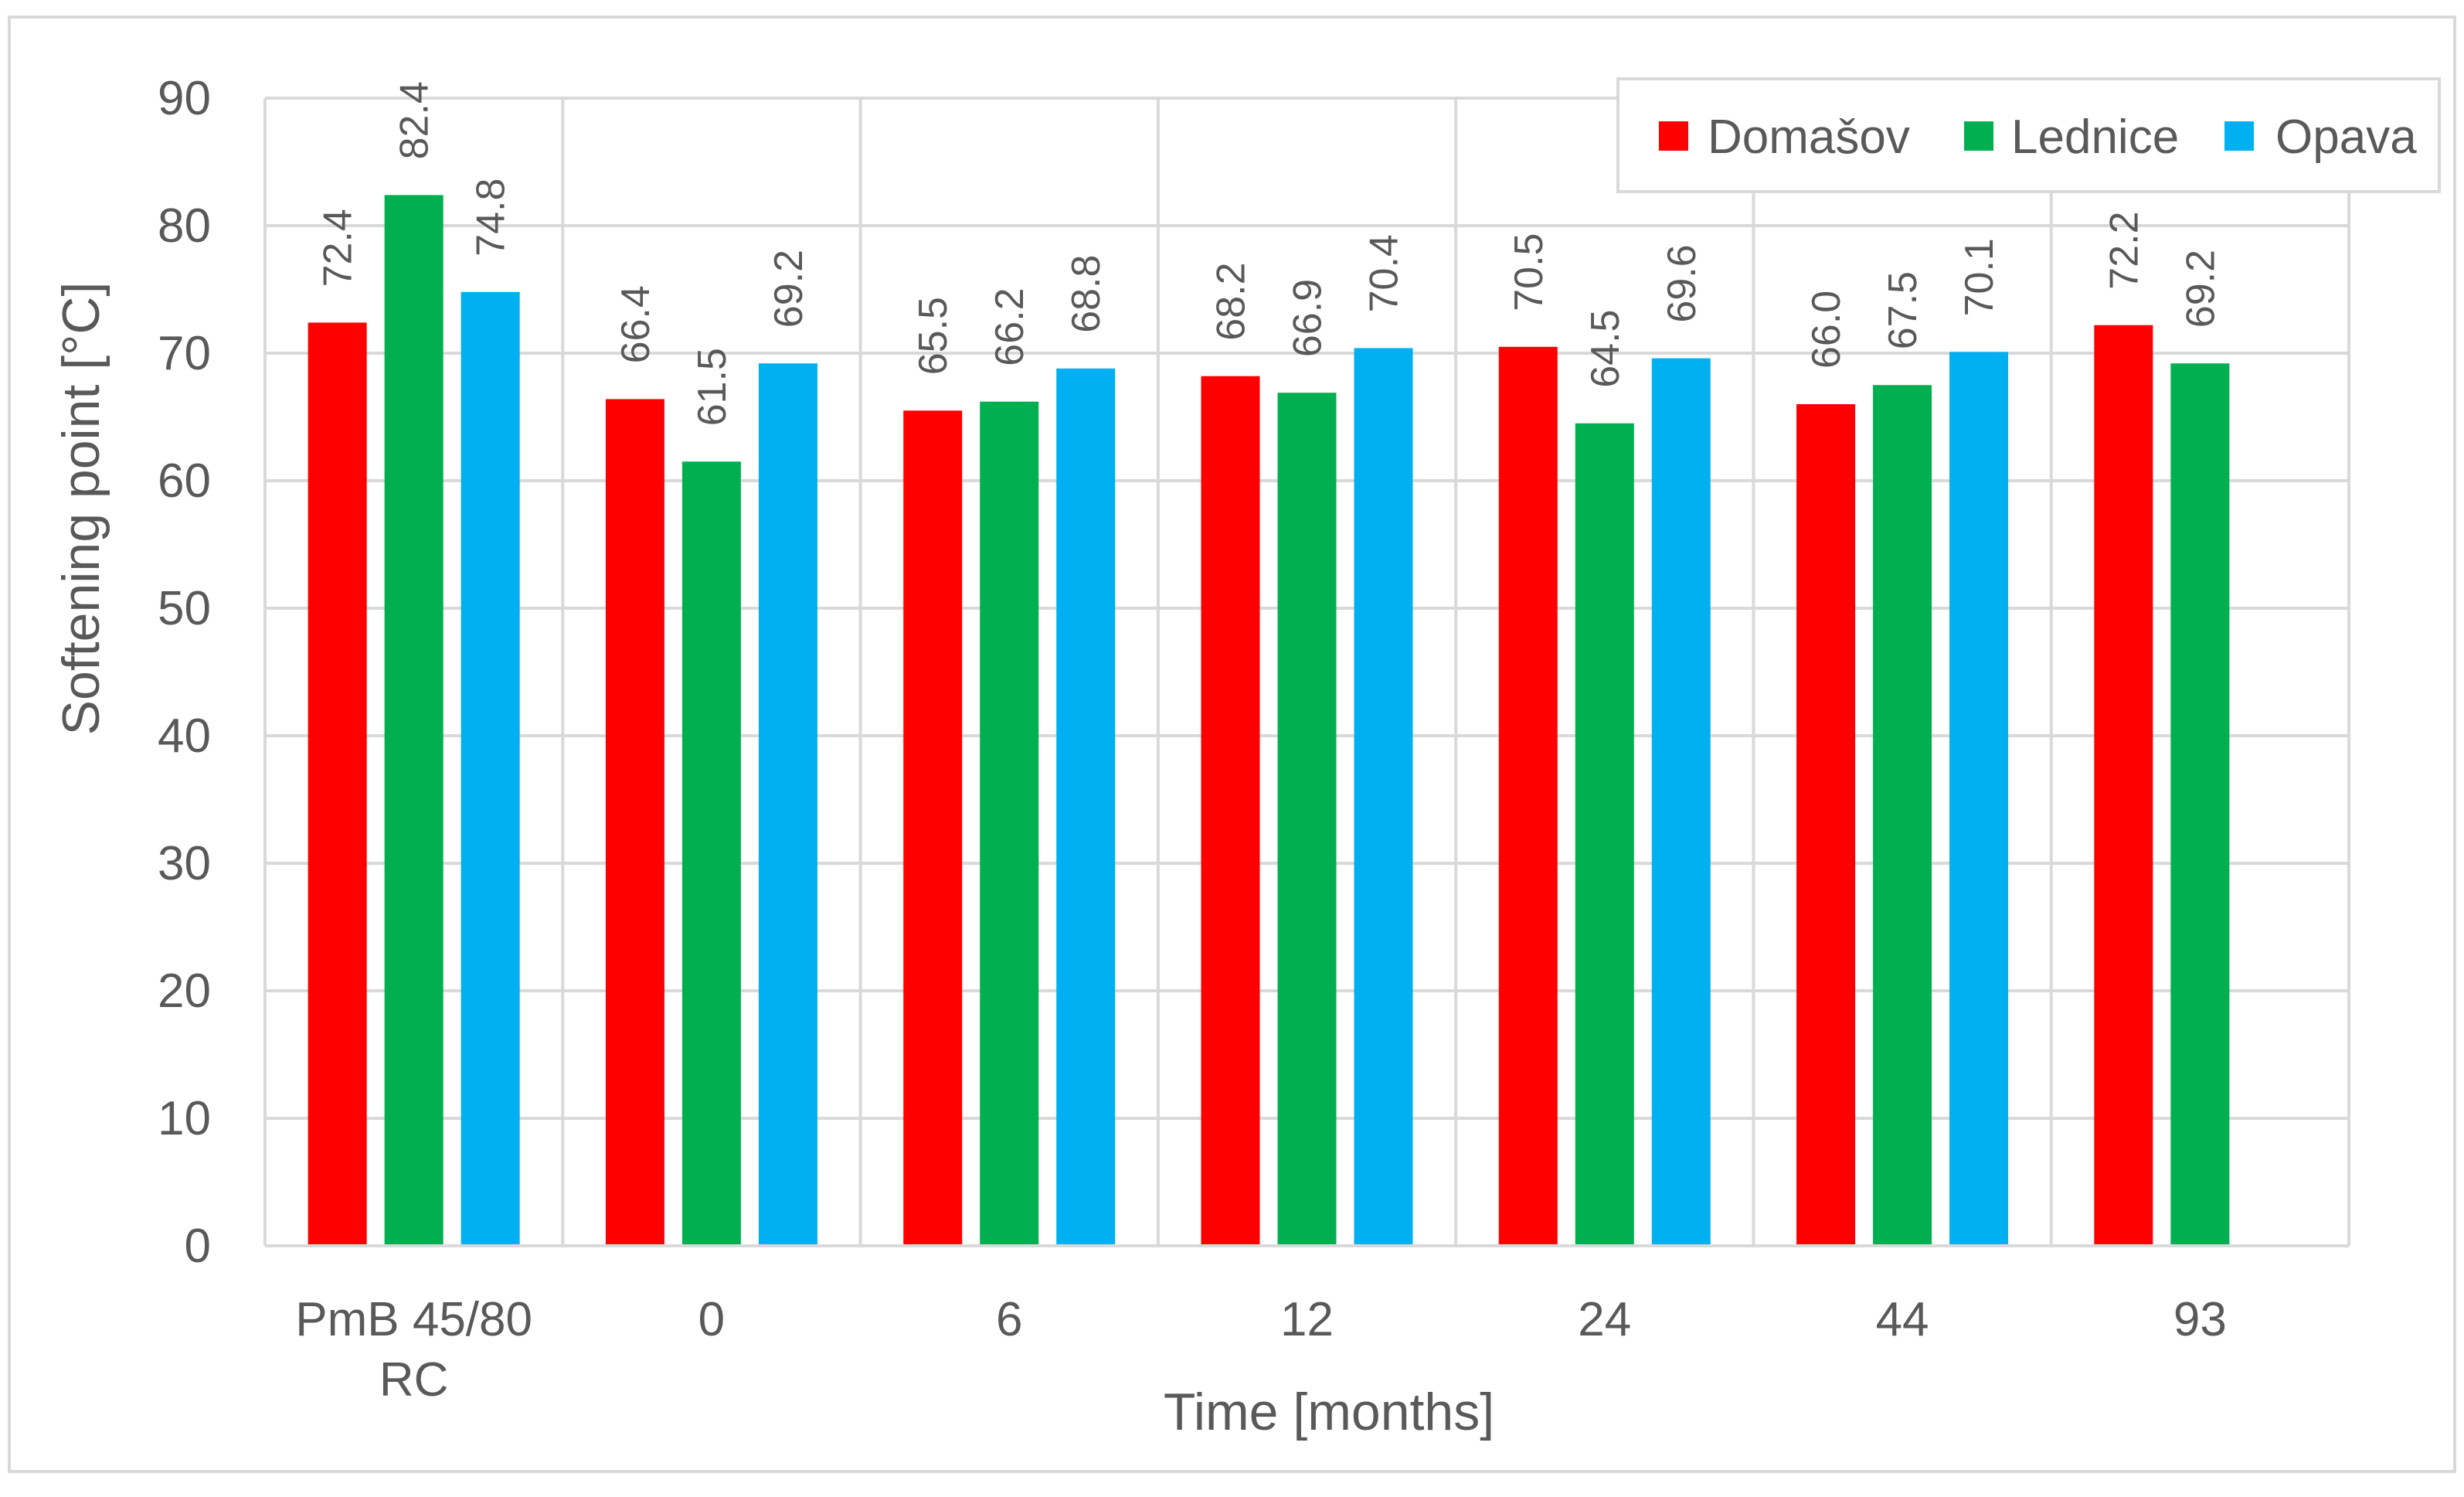 The height and width of the screenshot is (1497, 2464). Describe the element at coordinates (81, 509) in the screenshot. I see `y-axis-title: Softening point [°C]` at that location.